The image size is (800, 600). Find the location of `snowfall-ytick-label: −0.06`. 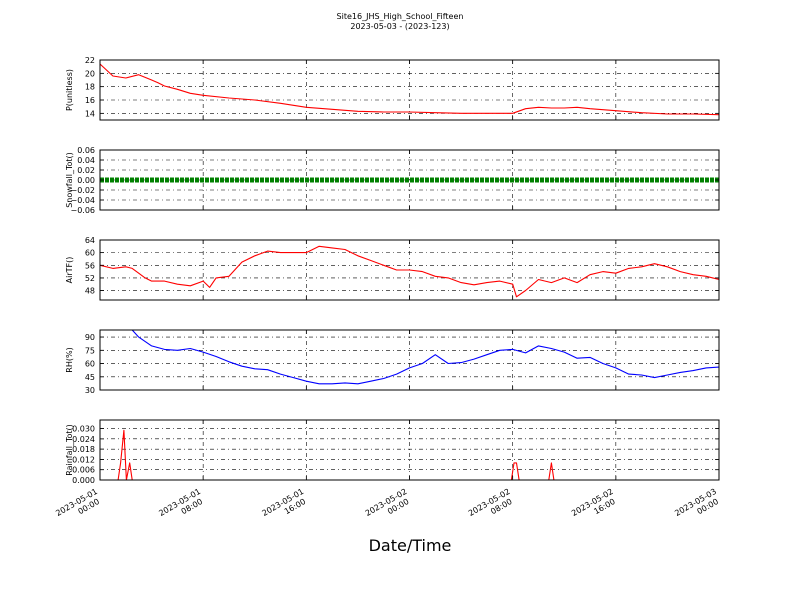

snowfall-ytick-label: −0.06 is located at coordinates (82, 210).